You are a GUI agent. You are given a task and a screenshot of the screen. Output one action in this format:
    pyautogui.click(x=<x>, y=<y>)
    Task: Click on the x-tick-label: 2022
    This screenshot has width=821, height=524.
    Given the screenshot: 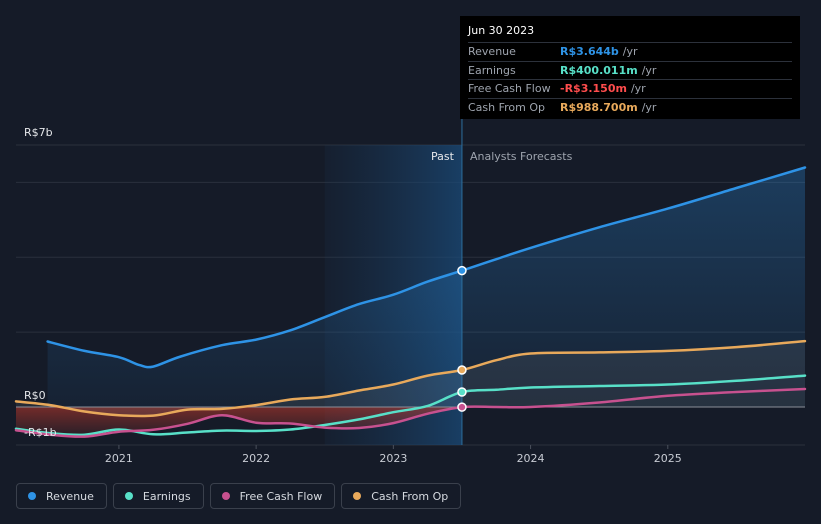 What is the action you would take?
    pyautogui.click(x=256, y=458)
    